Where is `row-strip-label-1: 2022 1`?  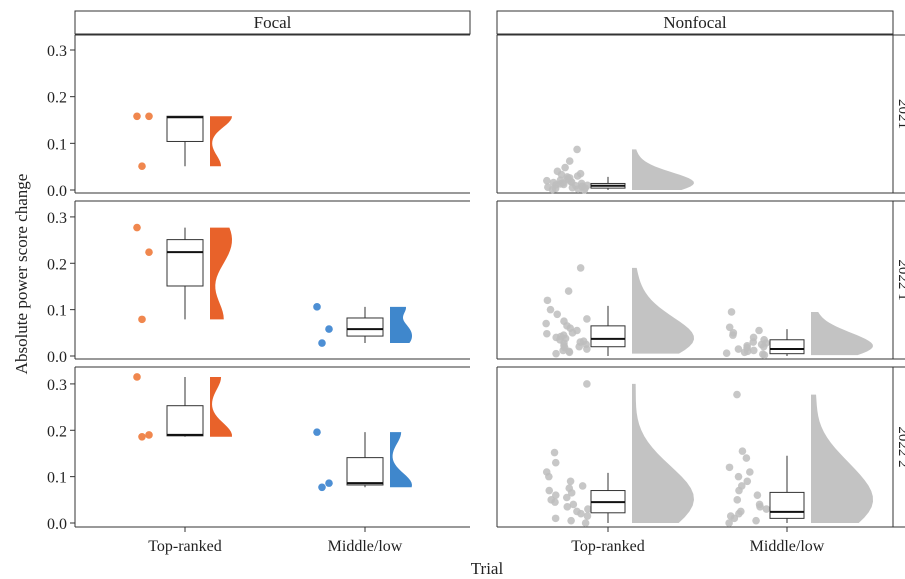 row-strip-label-1: 2022 1 is located at coordinates (900, 279).